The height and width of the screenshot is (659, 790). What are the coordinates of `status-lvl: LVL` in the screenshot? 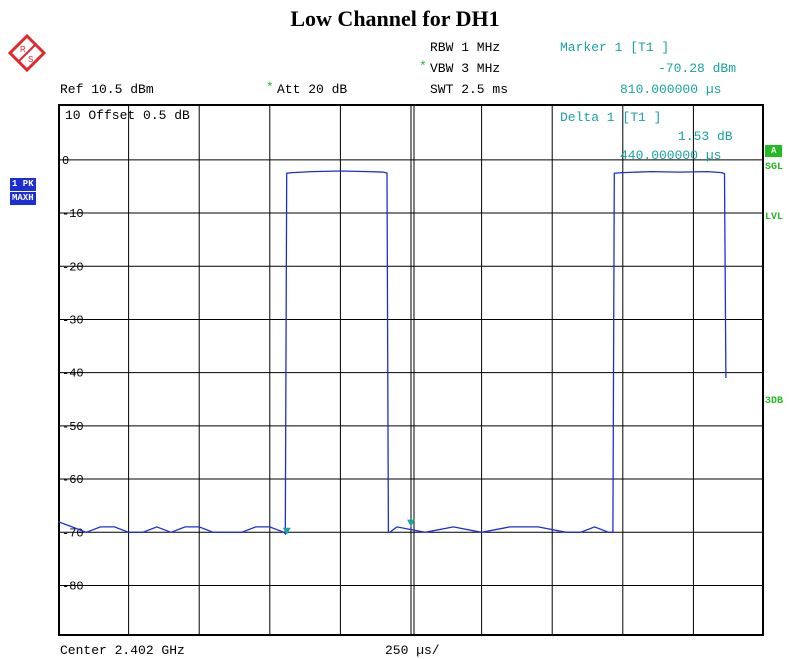 It's located at (774, 217).